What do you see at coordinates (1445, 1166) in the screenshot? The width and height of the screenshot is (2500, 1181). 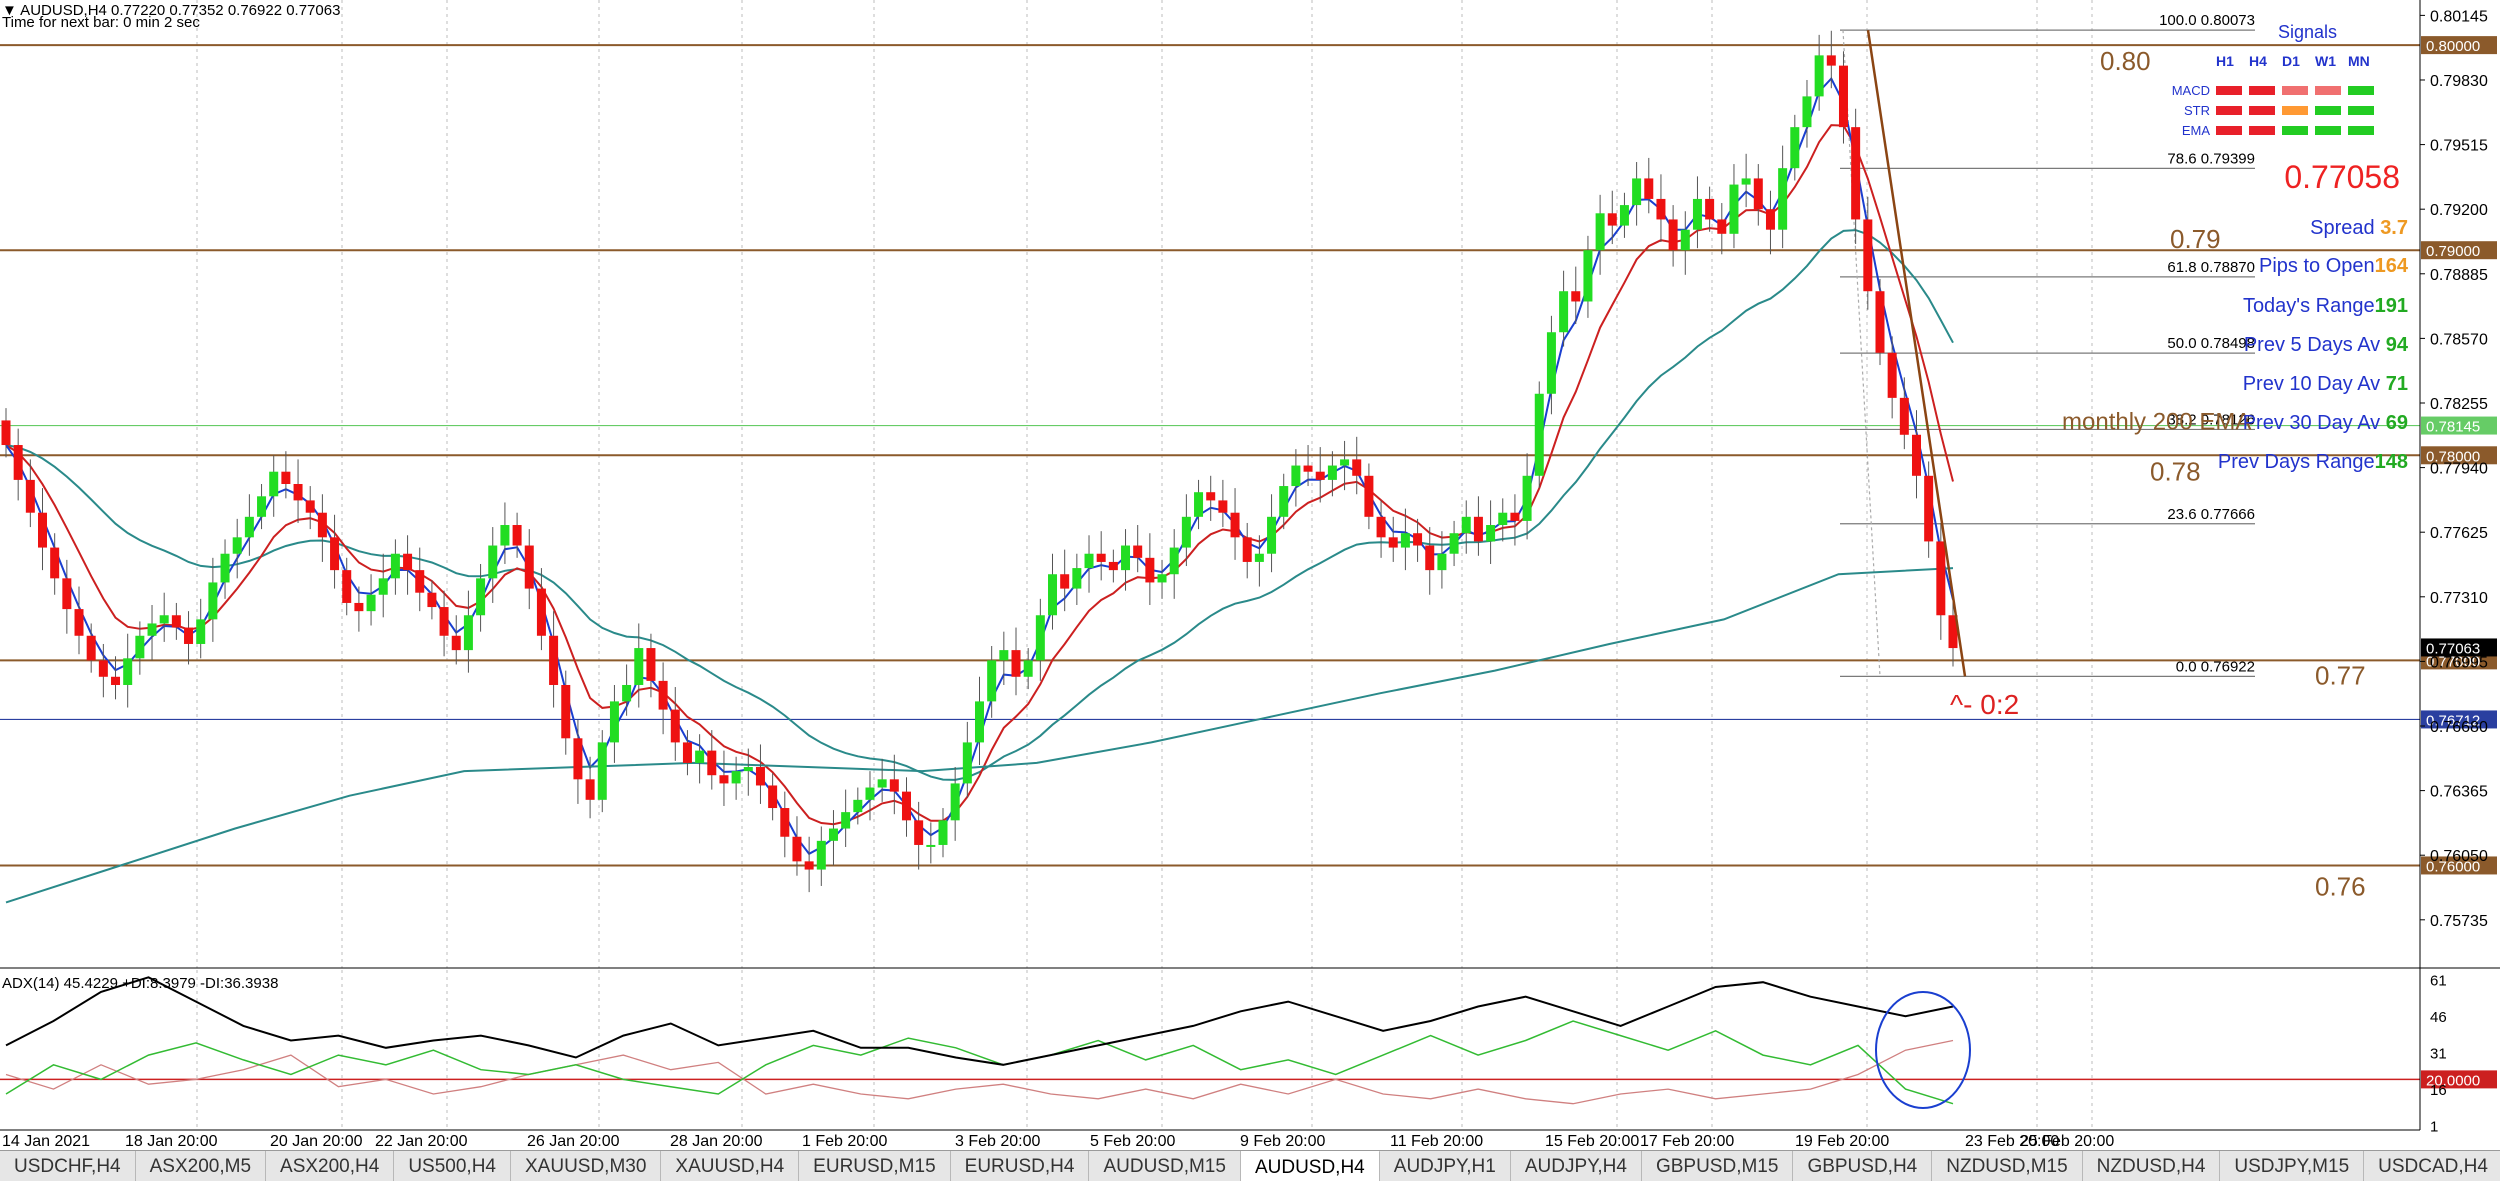 I see `tab-audjpy-h1: AUDJPY,H1` at bounding box center [1445, 1166].